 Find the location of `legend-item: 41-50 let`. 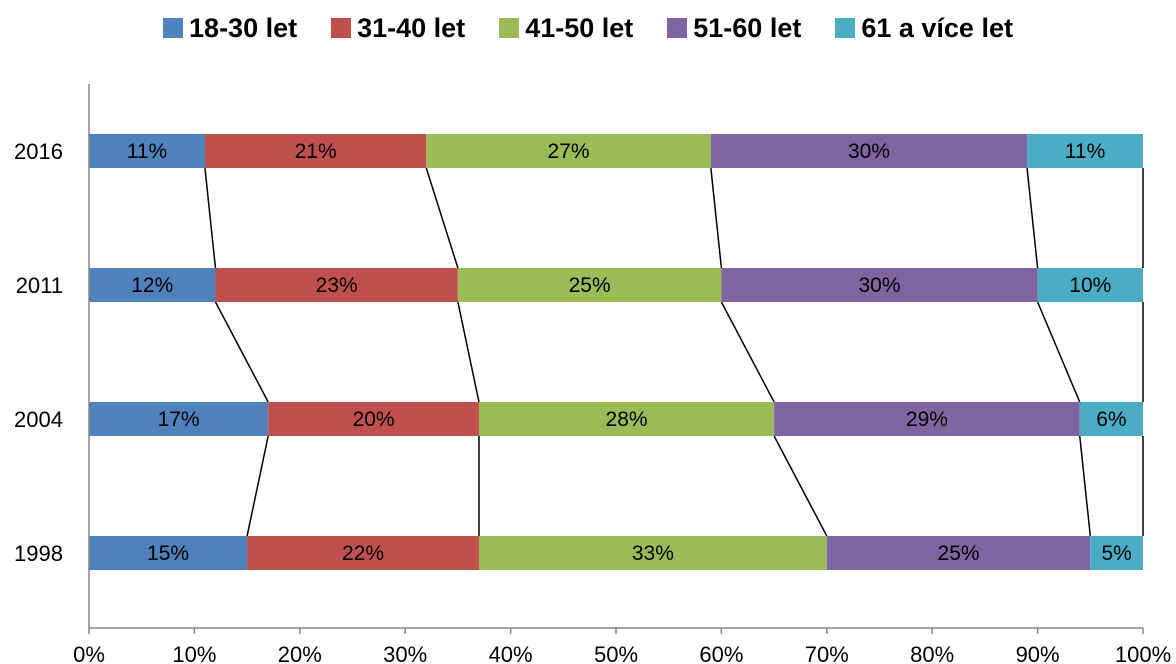

legend-item: 41-50 let is located at coordinates (566, 28).